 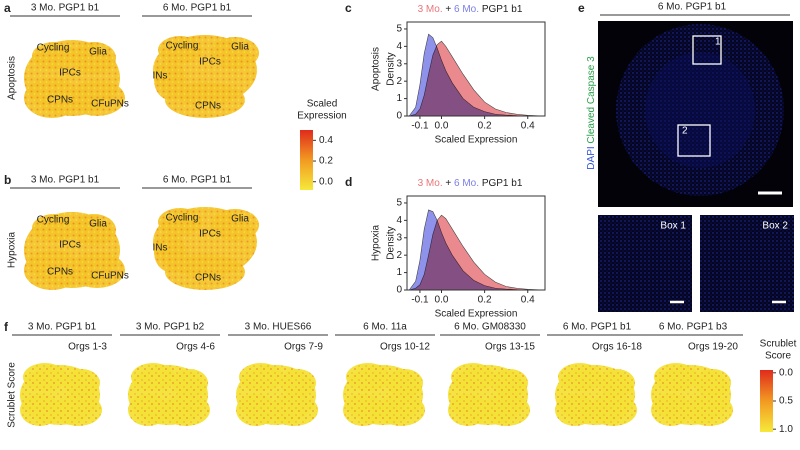 I want to click on colorbar, so click(x=766, y=401).